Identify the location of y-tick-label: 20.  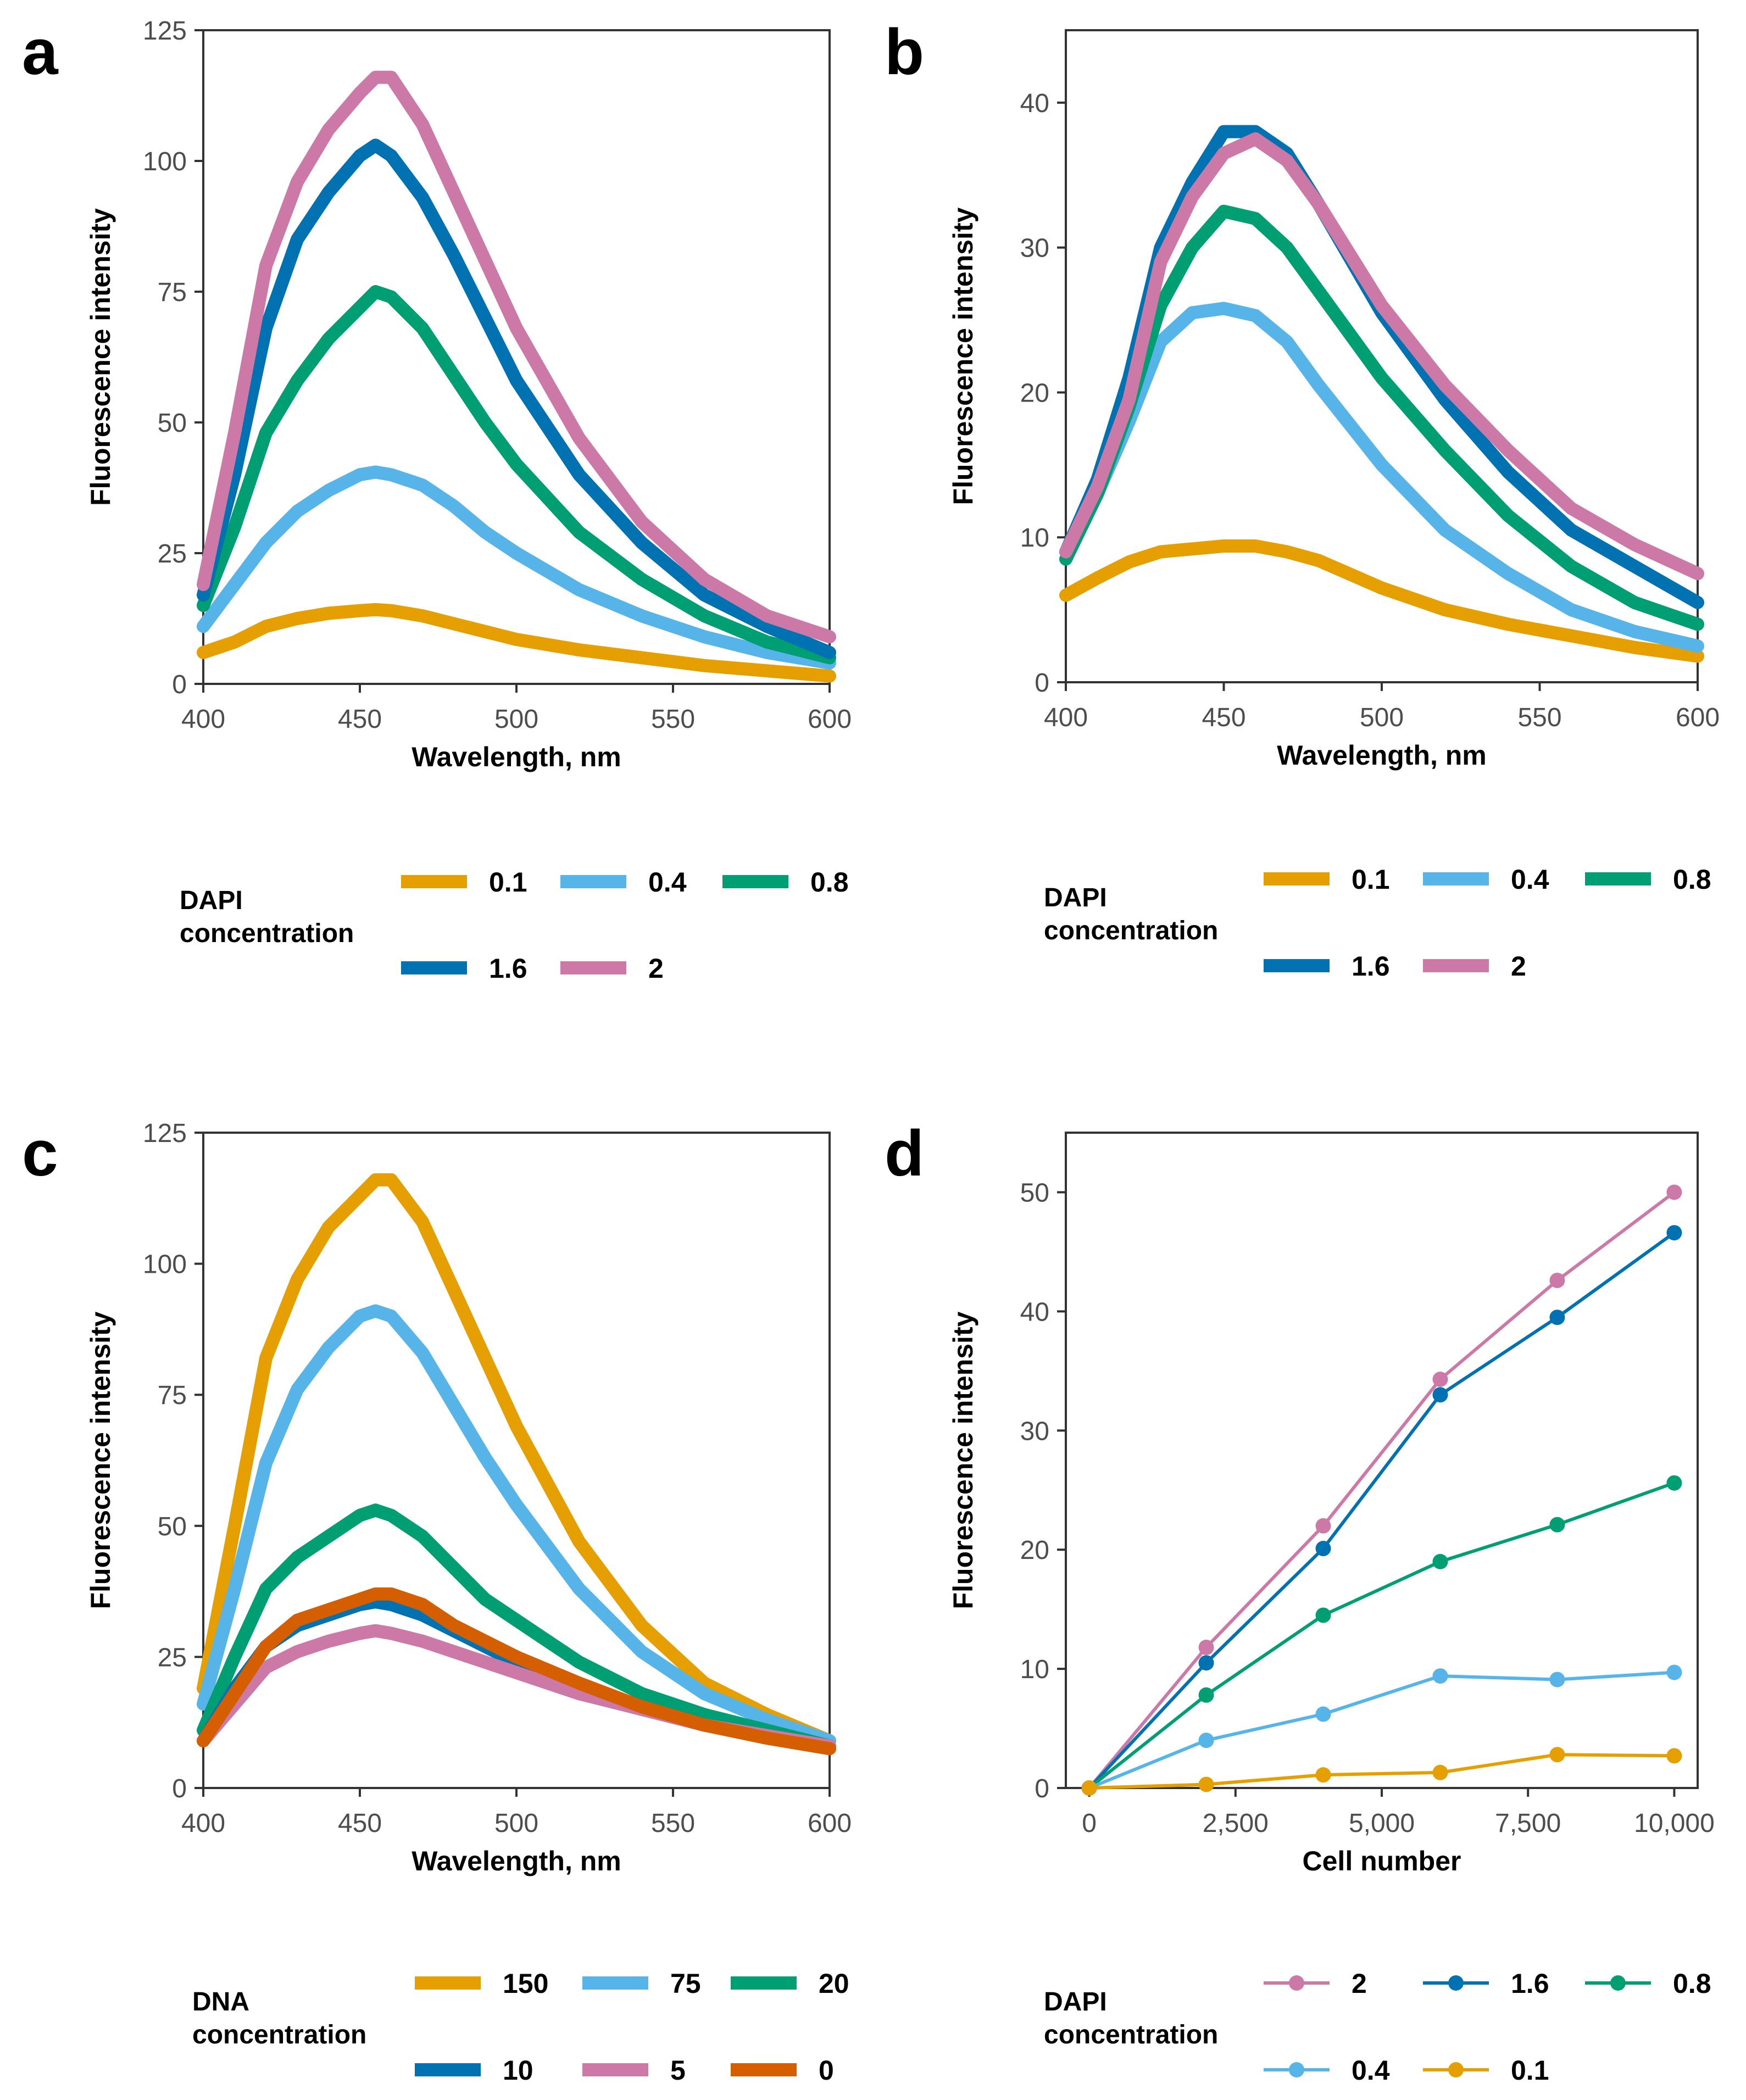
(1034, 393).